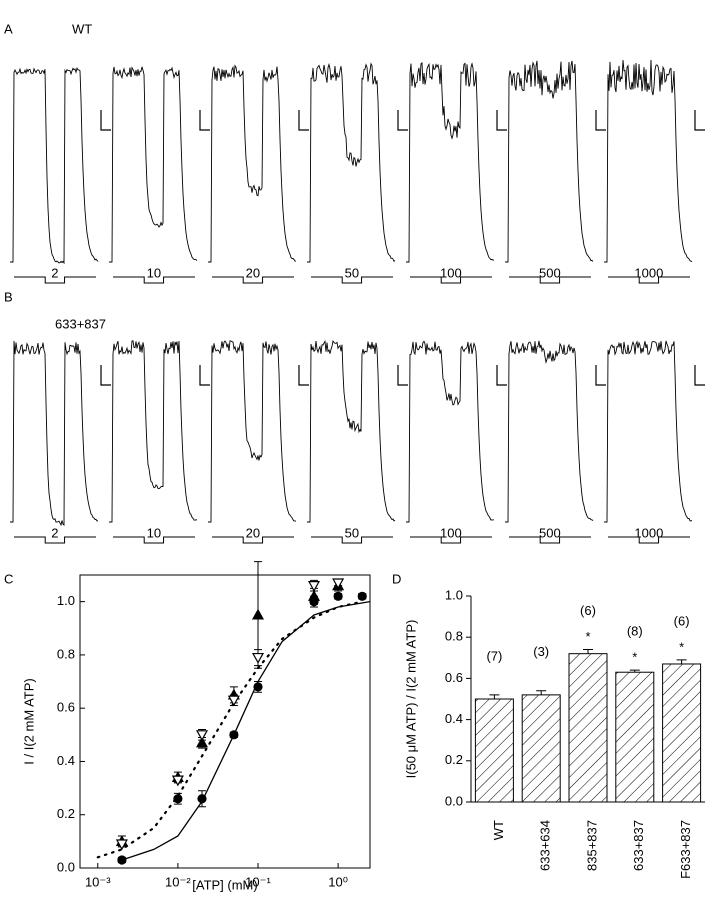  Describe the element at coordinates (410, 699) in the screenshot. I see `y-axis-label: I(50 μM ATP) / I(2 mM ATP)` at that location.